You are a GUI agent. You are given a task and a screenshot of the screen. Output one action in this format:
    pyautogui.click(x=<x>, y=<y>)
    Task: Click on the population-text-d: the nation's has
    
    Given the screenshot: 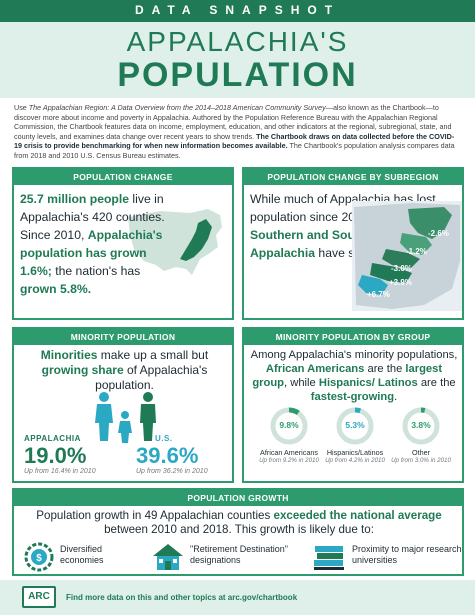 What is the action you would take?
    pyautogui.click(x=96, y=271)
    